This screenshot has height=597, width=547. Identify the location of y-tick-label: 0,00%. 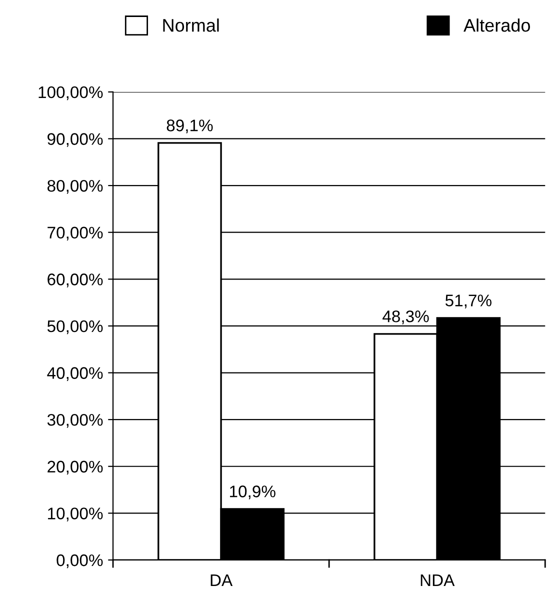
(79, 561).